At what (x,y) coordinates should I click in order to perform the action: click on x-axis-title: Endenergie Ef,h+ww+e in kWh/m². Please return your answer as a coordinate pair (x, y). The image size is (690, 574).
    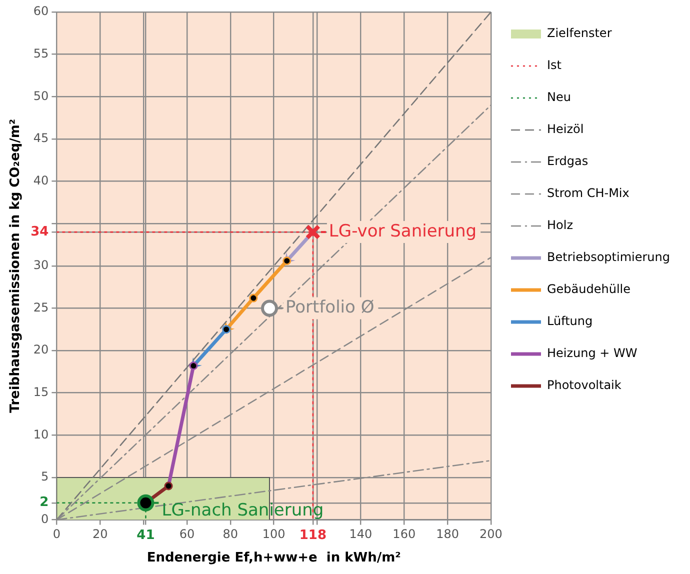
    Looking at the image, I should click on (273, 558).